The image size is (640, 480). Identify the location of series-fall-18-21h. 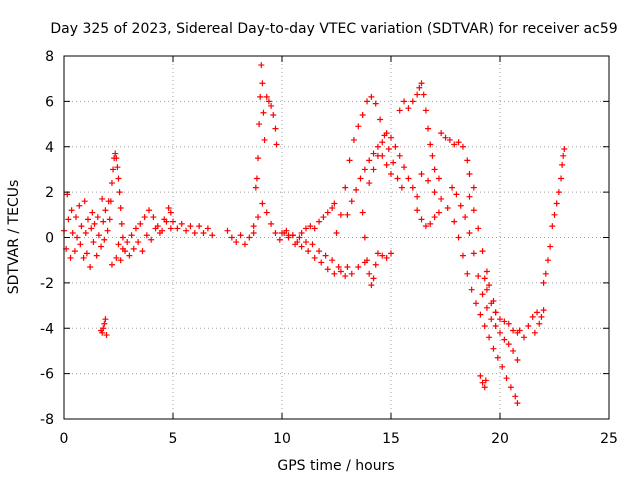
(485, 274).